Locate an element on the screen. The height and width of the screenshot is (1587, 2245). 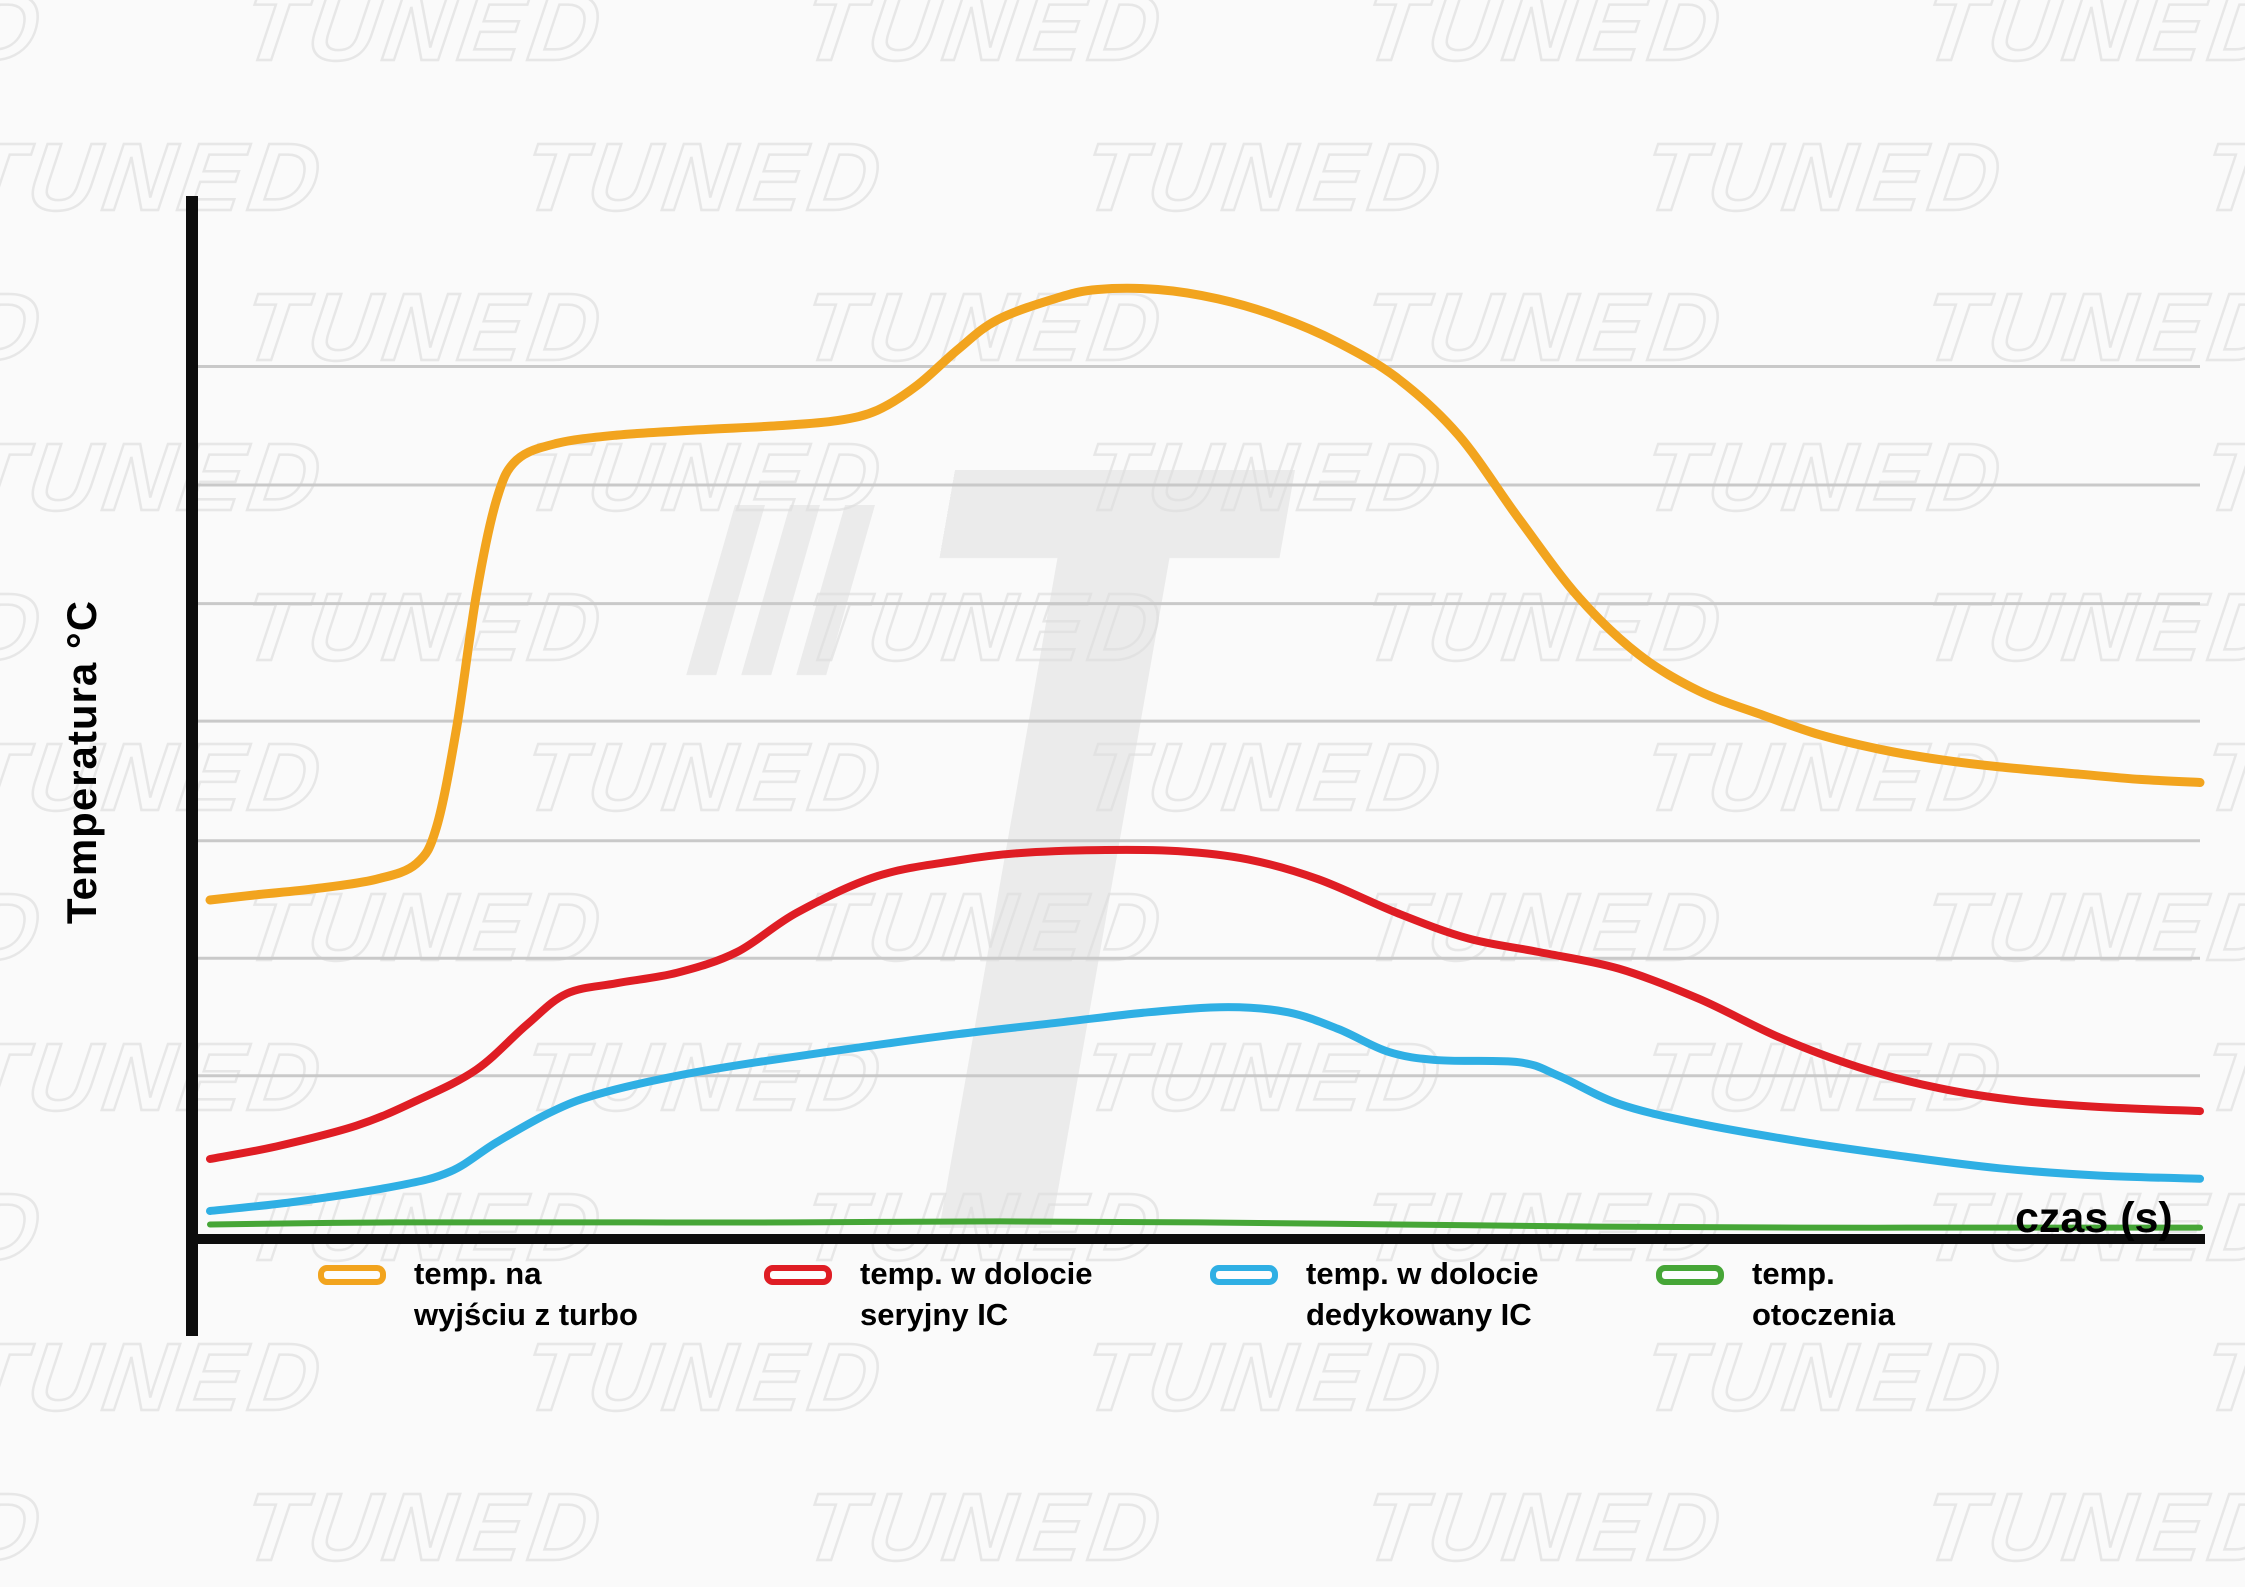
legend-label-turbo-out: temp. na wyjściu z turbo is located at coordinates (526, 1295).